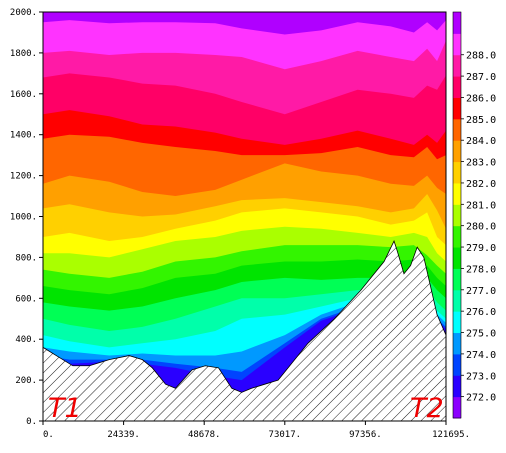 This screenshot has height=453, width=506. Describe the element at coordinates (23, 136) in the screenshot. I see `y-tick-label: 1400.` at that location.